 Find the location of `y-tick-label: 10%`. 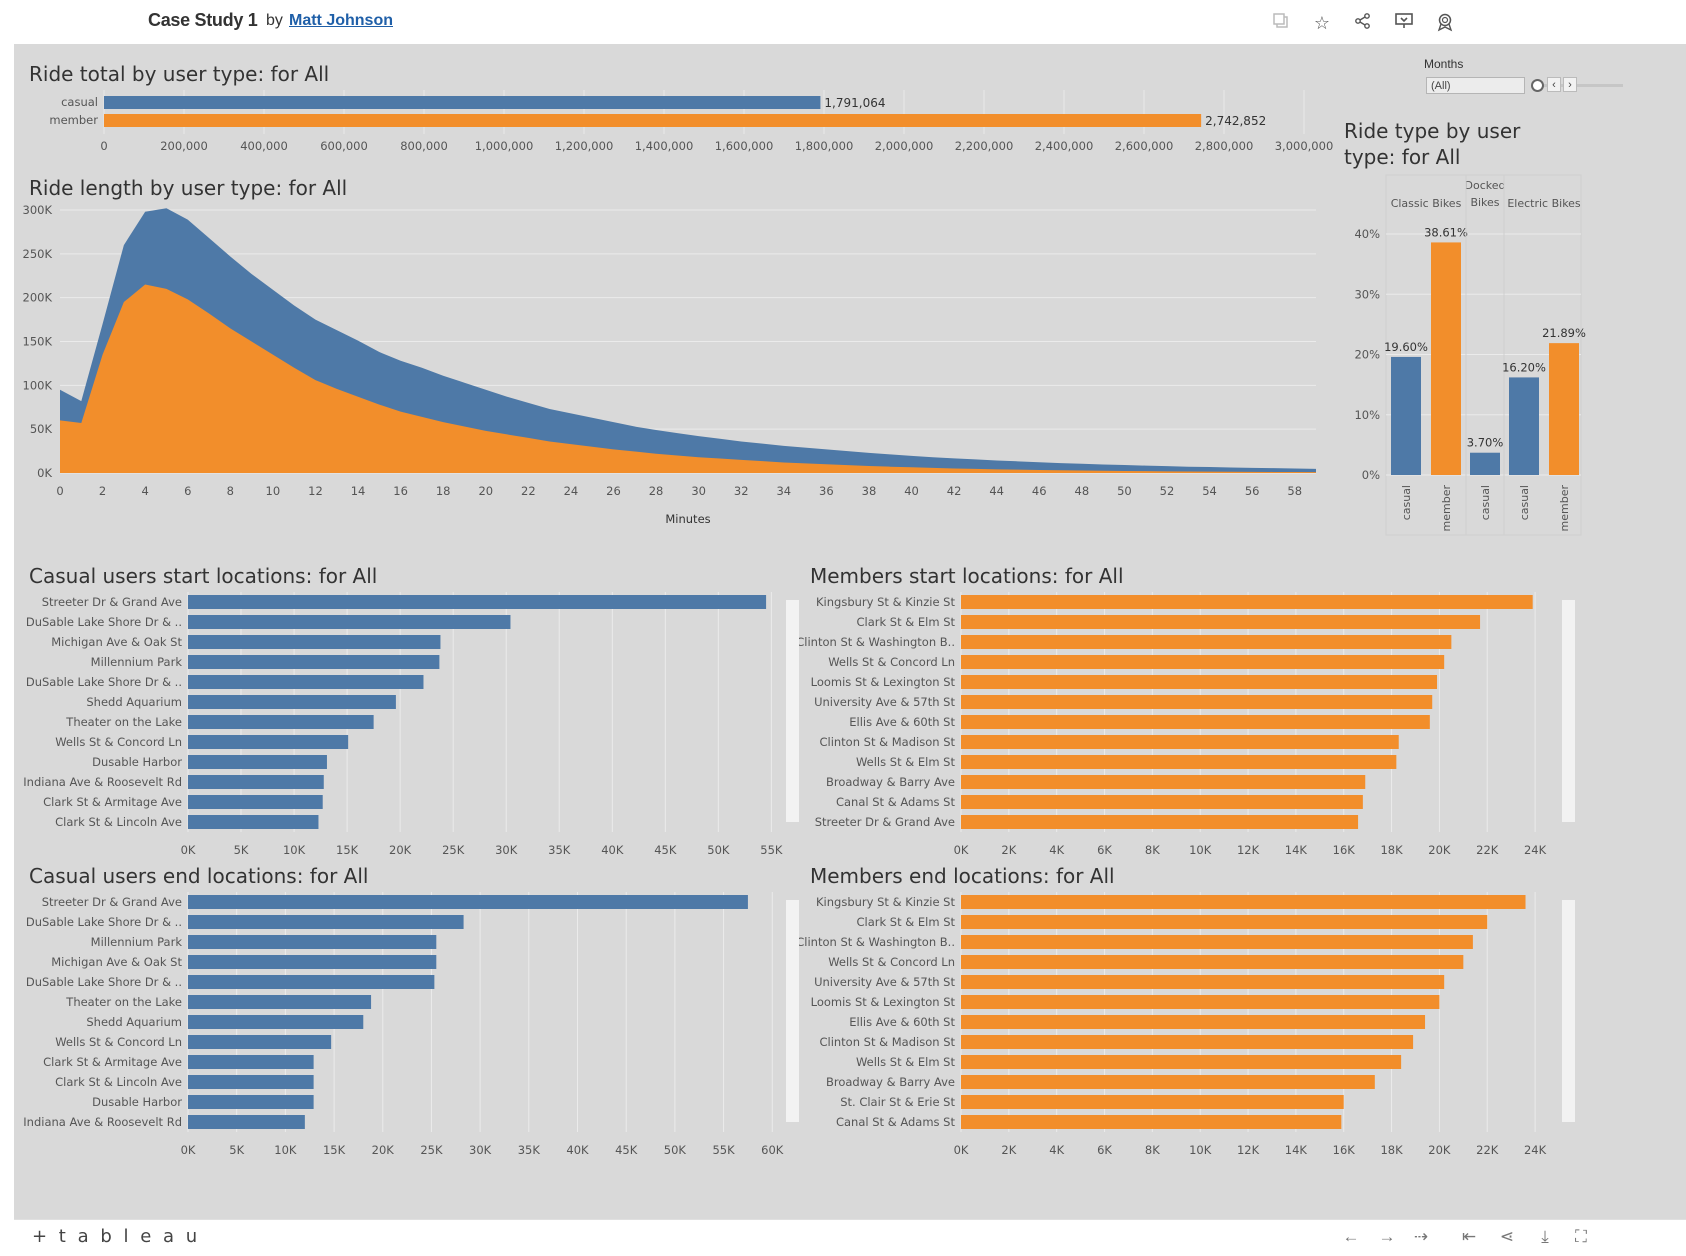

y-tick-label: 10% is located at coordinates (1367, 415).